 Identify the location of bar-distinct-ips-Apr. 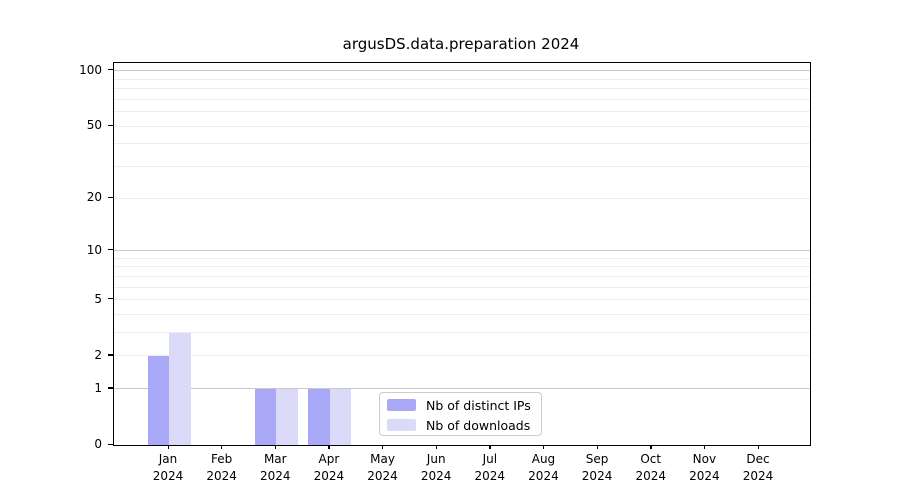
(319, 416).